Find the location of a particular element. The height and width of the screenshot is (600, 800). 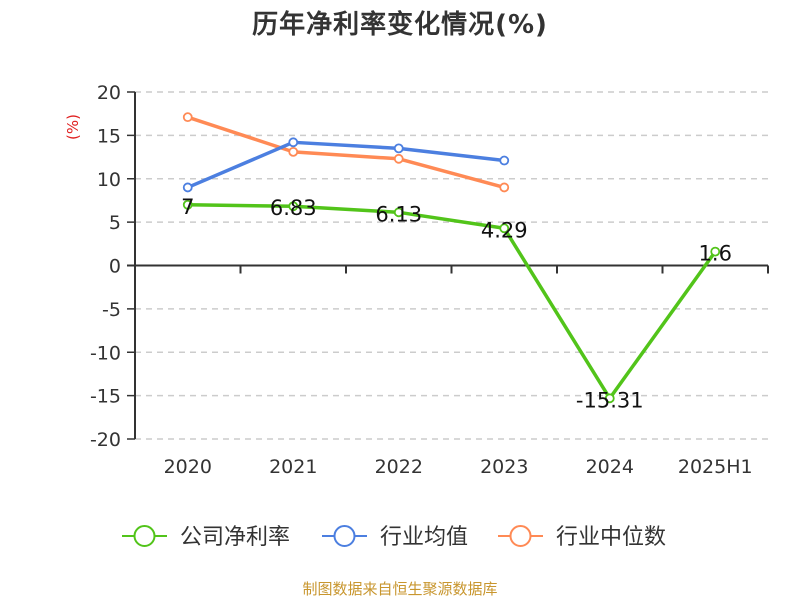

y-tick-label: 15 is located at coordinates (109, 136).